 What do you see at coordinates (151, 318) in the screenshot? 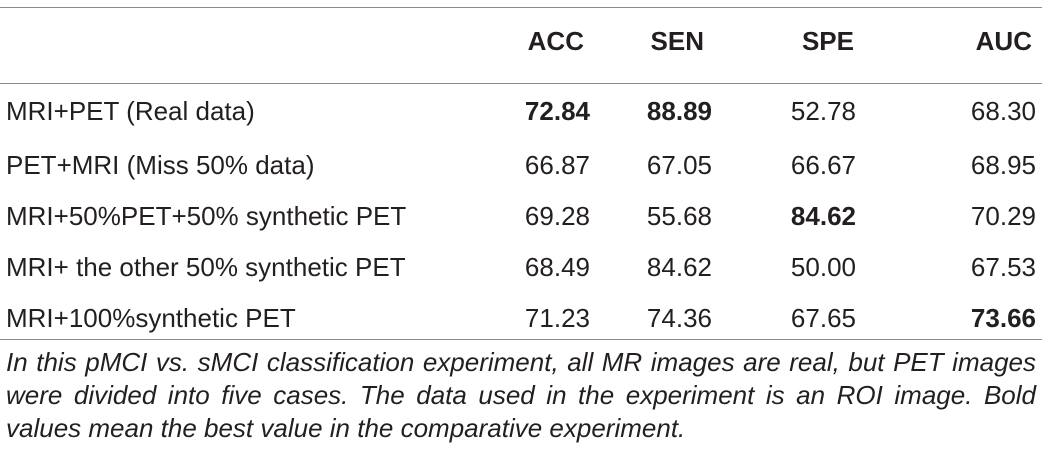
I see `row-label: MRI+100%synthetic PET` at bounding box center [151, 318].